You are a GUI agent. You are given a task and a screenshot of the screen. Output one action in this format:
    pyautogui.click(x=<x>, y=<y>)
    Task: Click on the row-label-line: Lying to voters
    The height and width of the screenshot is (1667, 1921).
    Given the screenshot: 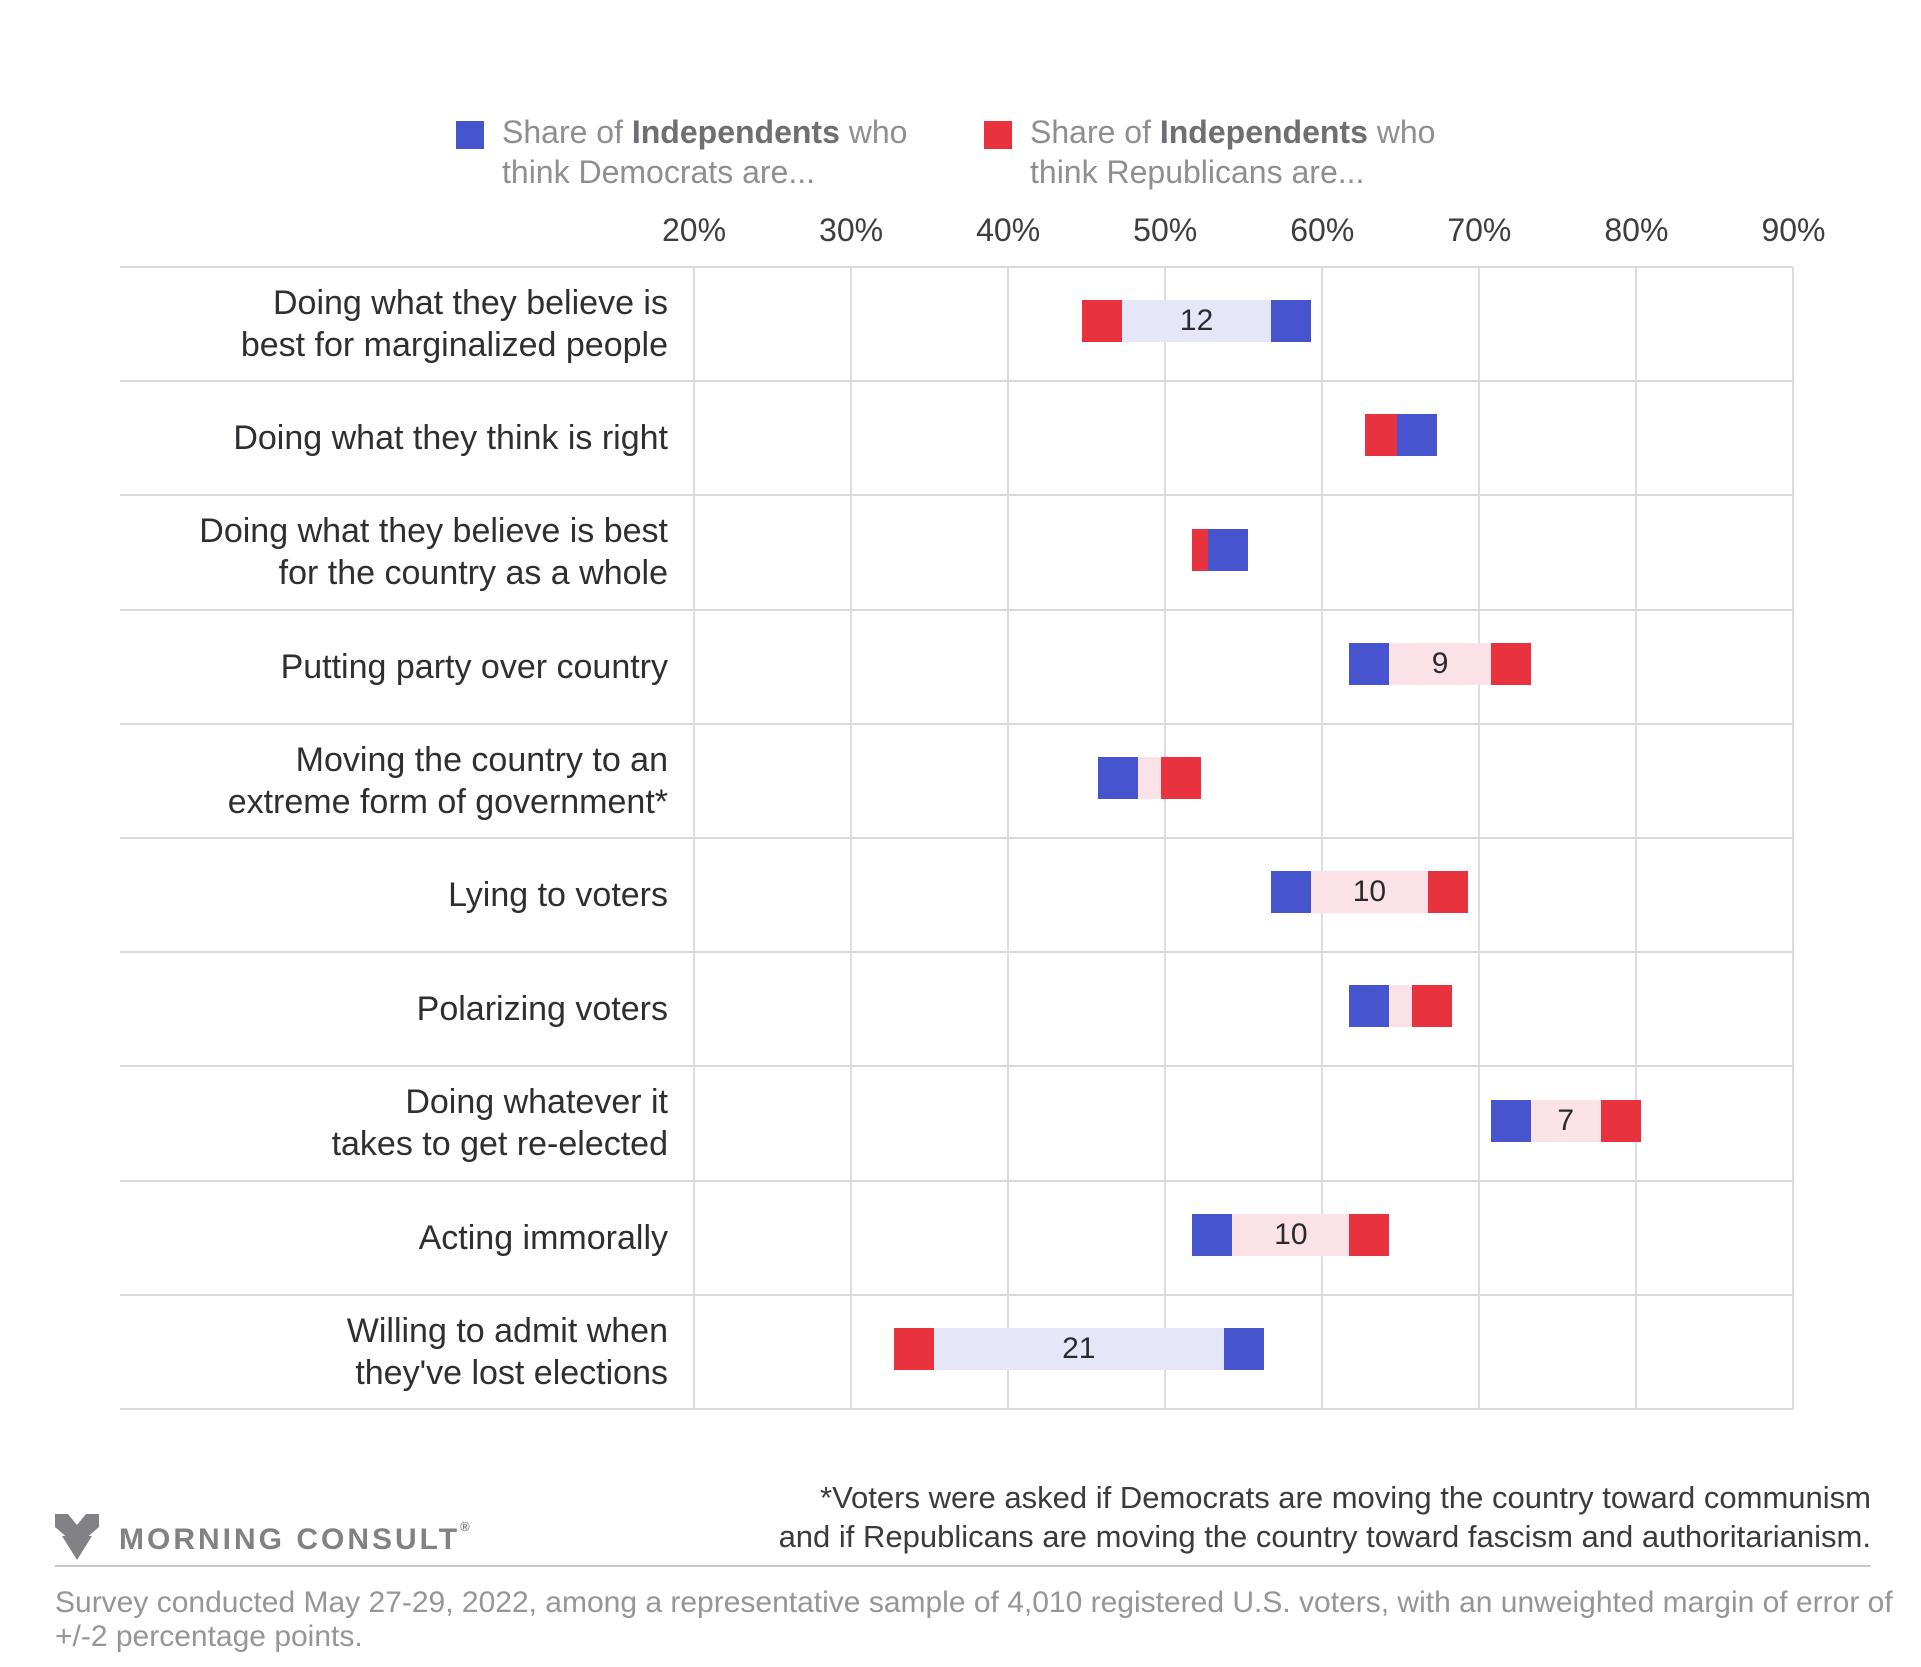 What is the action you would take?
    pyautogui.click(x=558, y=895)
    